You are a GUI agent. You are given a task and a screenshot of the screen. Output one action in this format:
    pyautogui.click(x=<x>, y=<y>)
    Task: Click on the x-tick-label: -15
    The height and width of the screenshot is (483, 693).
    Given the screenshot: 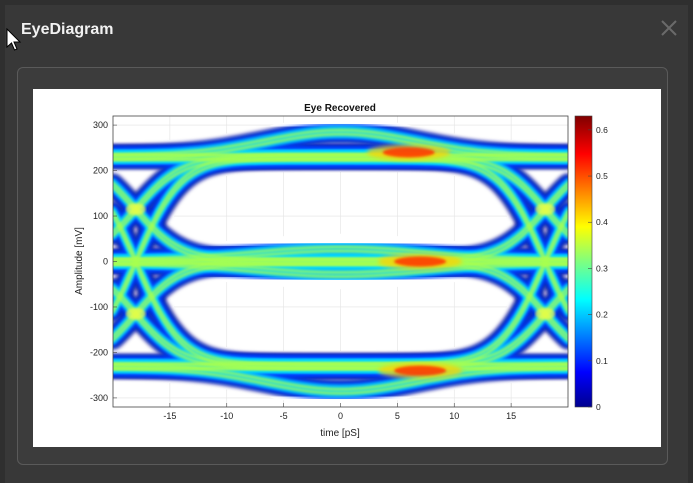 What is the action you would take?
    pyautogui.click(x=169, y=416)
    